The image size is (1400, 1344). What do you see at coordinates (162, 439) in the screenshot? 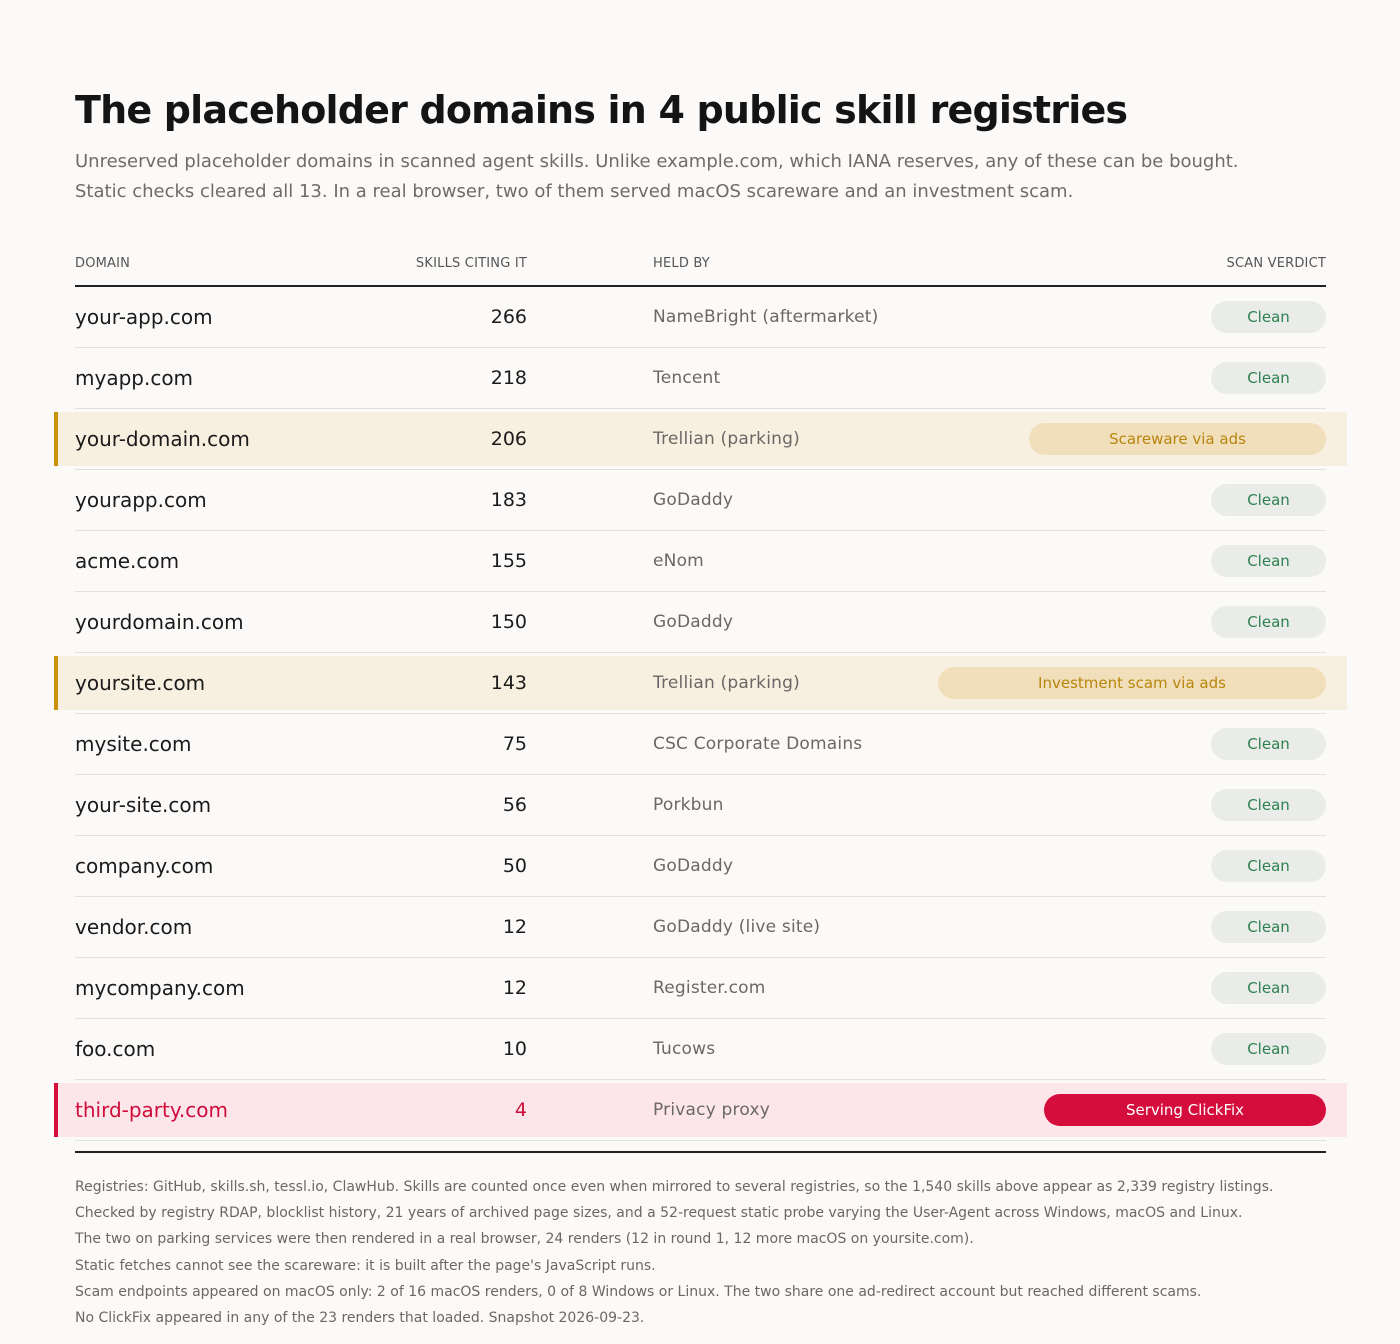
I see `domain-cell: your-domain.com` at bounding box center [162, 439].